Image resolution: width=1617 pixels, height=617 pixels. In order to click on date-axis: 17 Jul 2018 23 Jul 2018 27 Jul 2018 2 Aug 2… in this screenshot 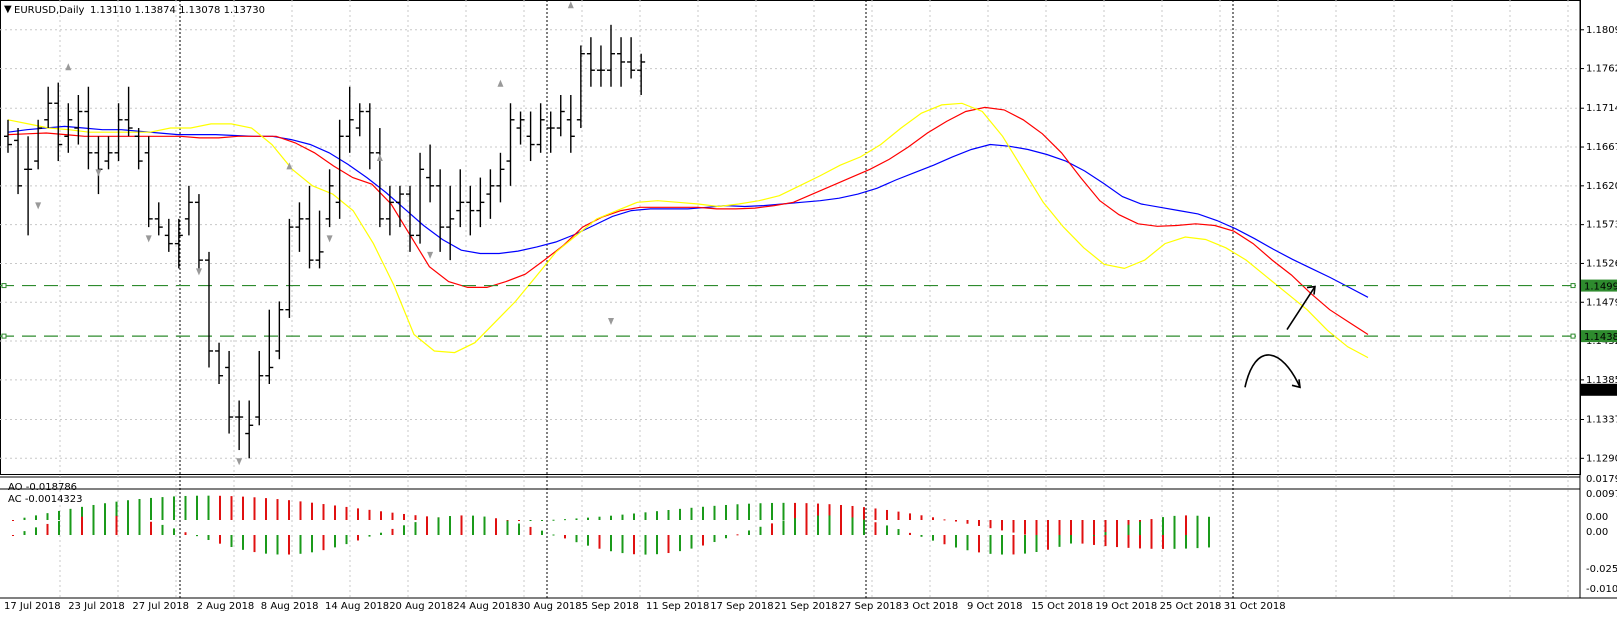, I will do `click(645, 606)`.